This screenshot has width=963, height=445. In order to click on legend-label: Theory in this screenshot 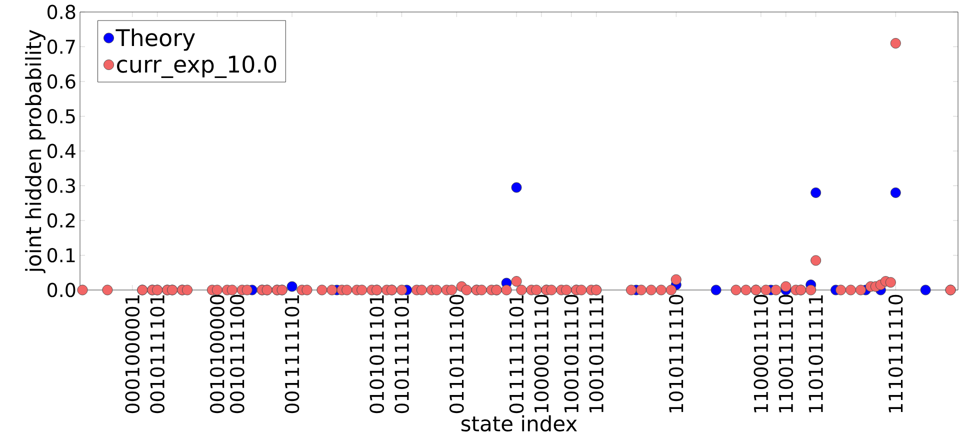, I will do `click(155, 39)`.